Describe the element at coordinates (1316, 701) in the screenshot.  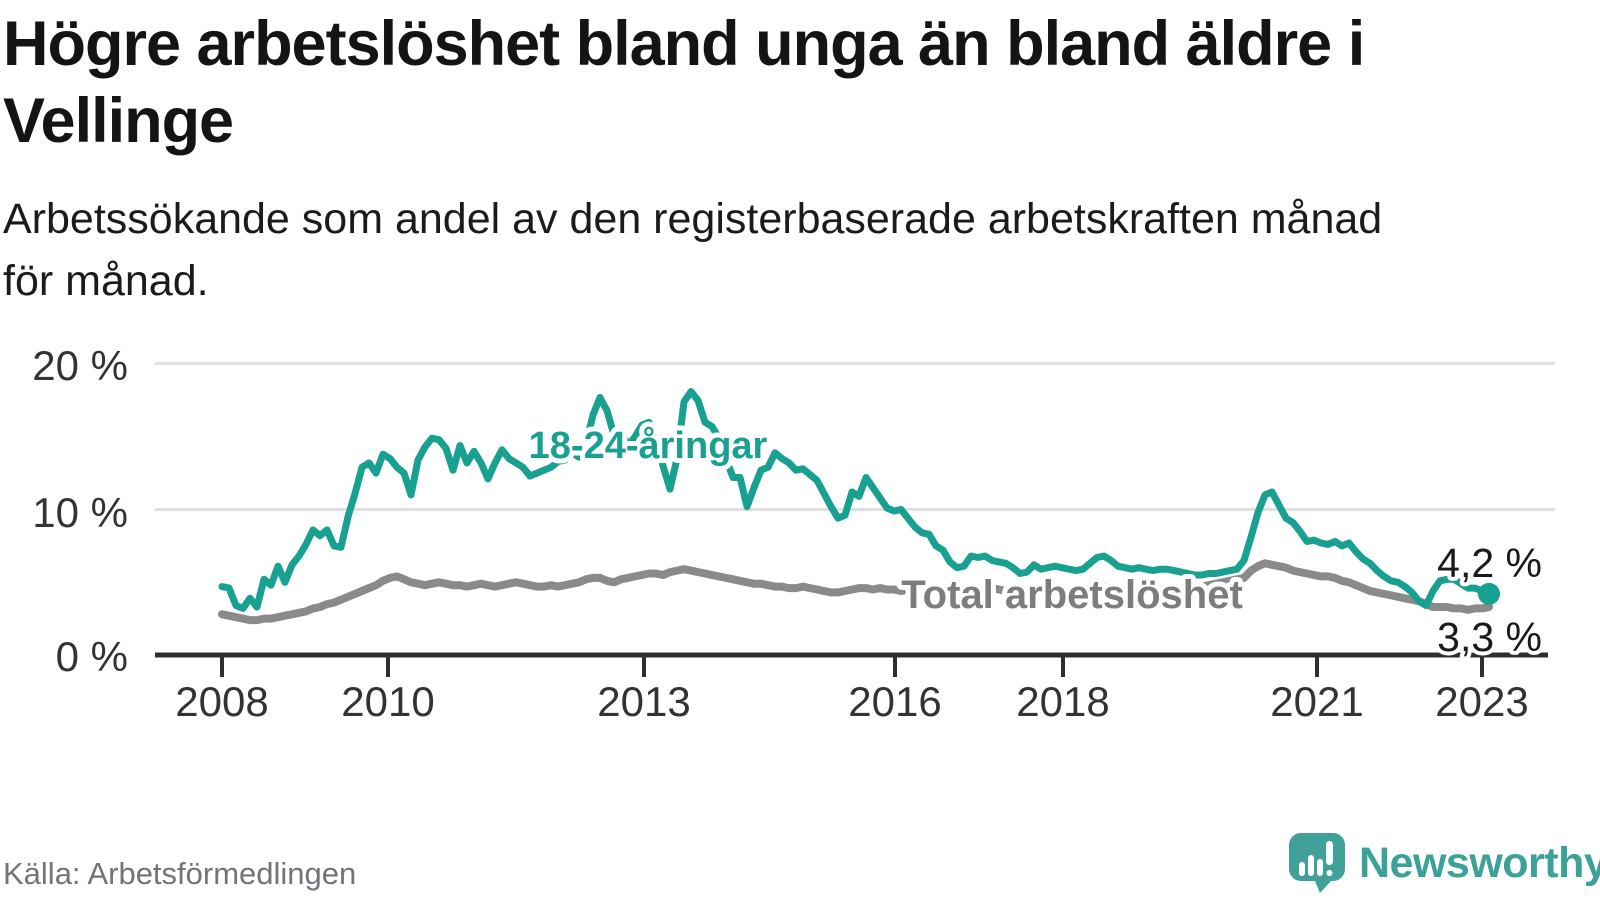
I see `x-tick-2021: 2021` at that location.